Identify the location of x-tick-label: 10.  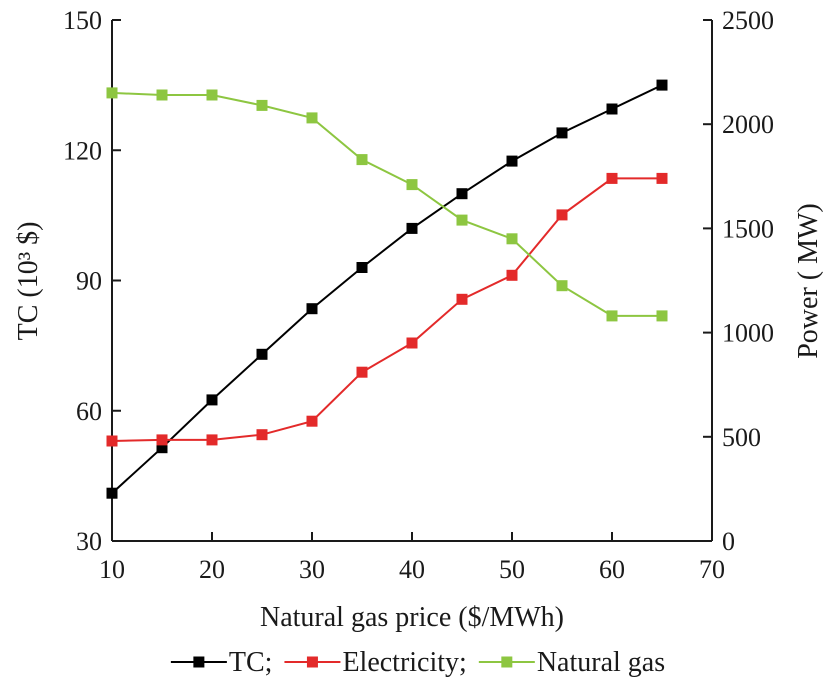
(112, 569).